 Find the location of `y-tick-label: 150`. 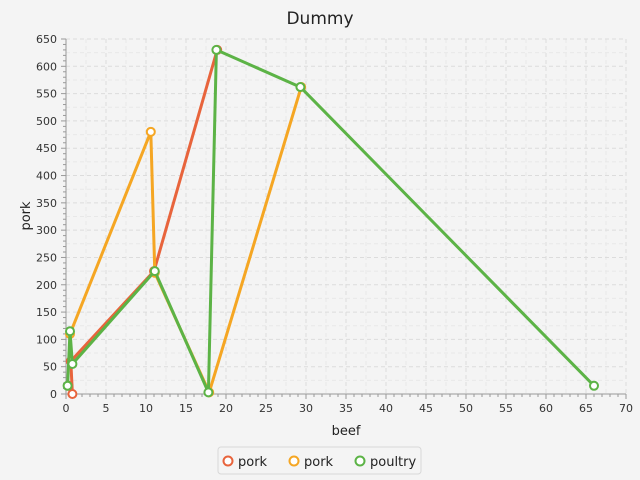

y-tick-label: 150 is located at coordinates (46, 312).